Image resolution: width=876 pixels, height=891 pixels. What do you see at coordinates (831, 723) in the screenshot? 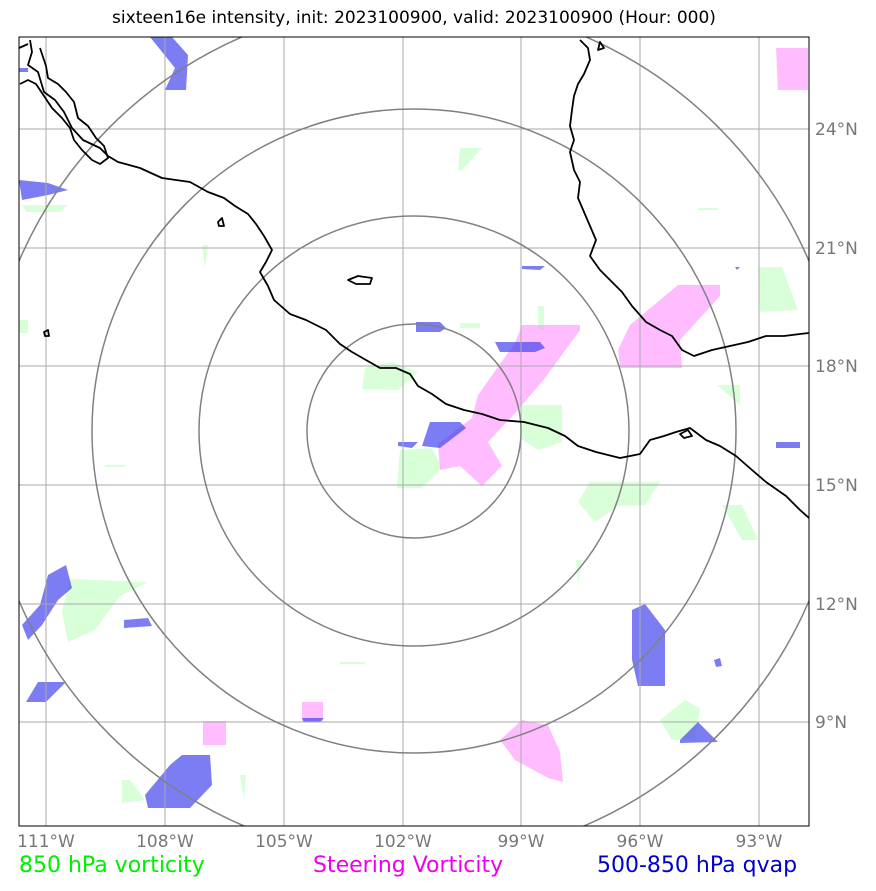
I see `lat-label: 9°N` at bounding box center [831, 723].